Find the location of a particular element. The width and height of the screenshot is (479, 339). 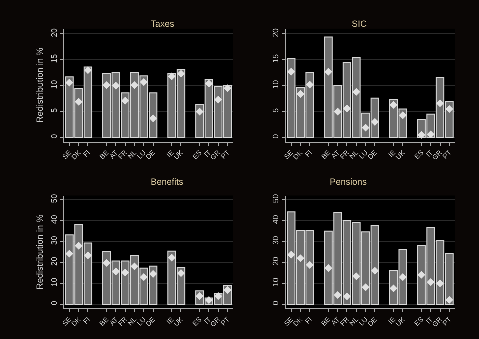

chart-title: SIC is located at coordinates (360, 24).